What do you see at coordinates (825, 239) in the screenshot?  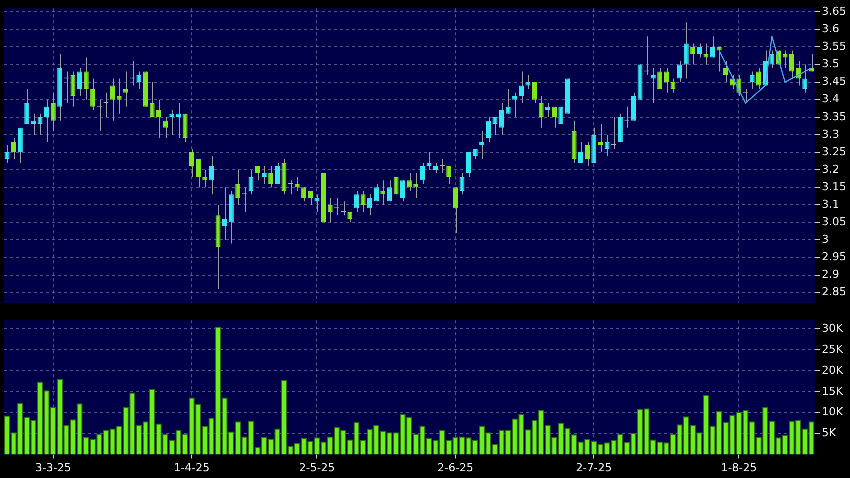 I see `y-tick-label: 3` at bounding box center [825, 239].